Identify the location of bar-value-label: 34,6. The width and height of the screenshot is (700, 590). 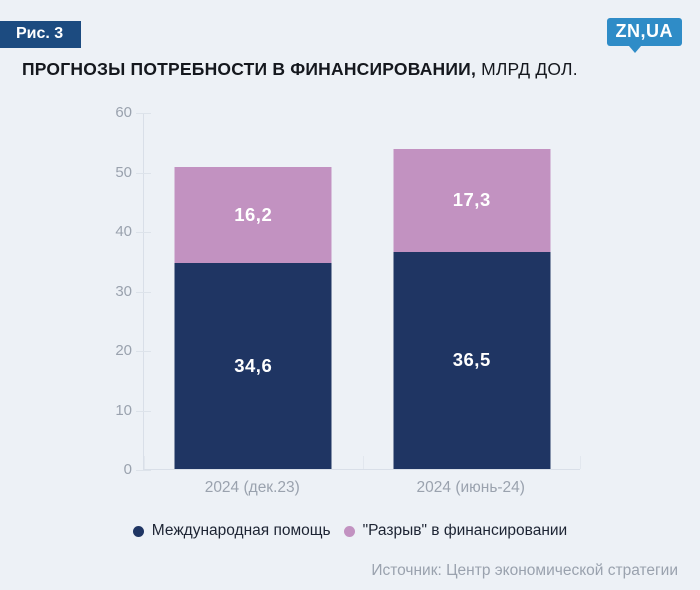
(253, 366).